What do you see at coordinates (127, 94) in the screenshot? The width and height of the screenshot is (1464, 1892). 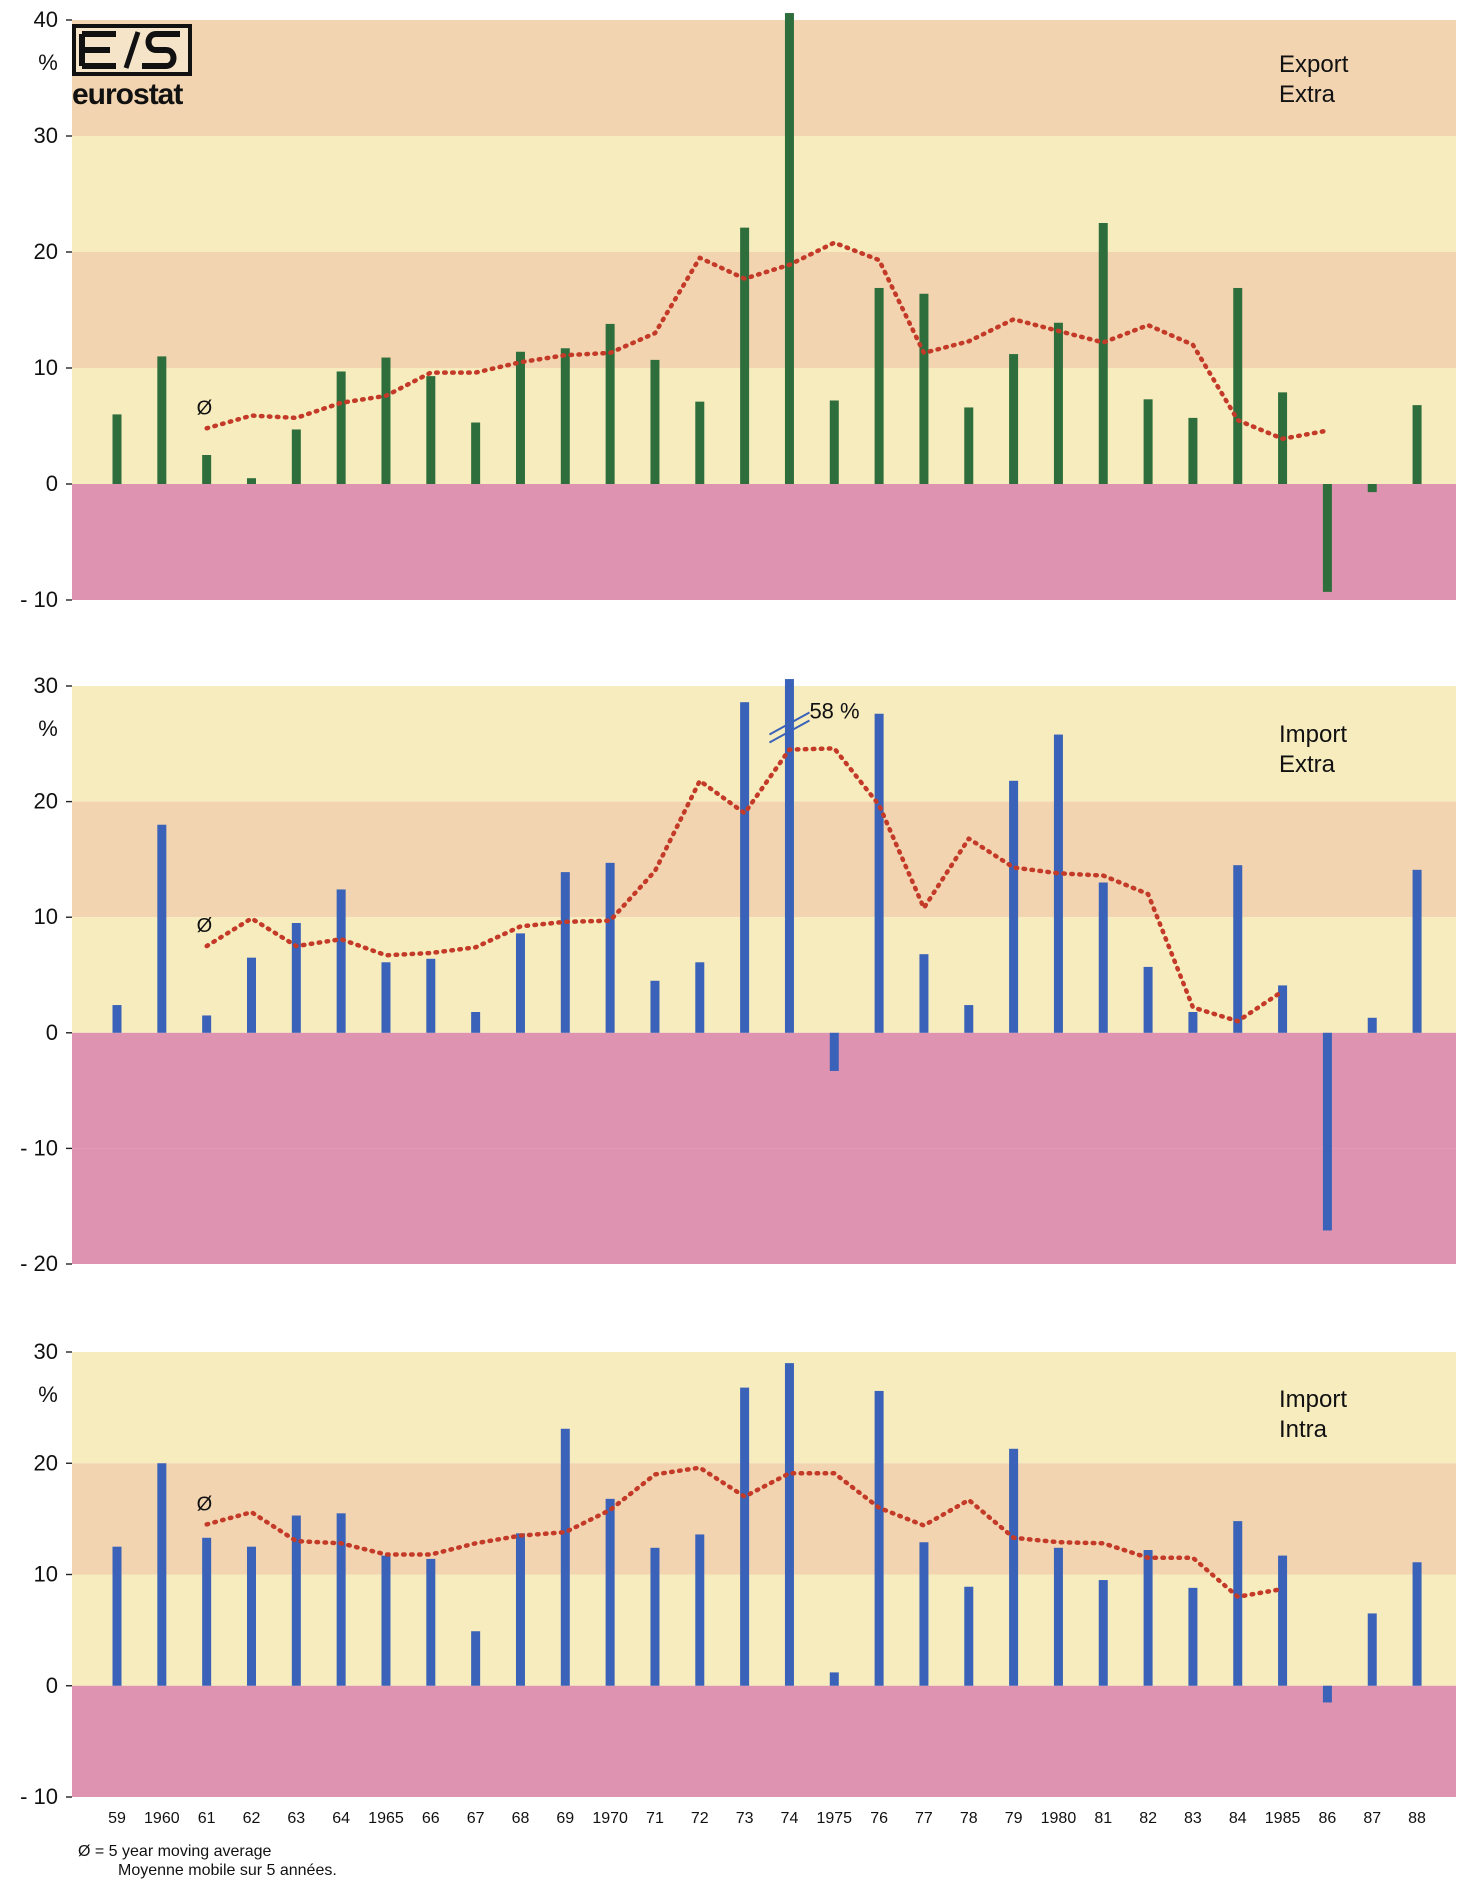 I see `logo-wordmark: eurostat` at bounding box center [127, 94].